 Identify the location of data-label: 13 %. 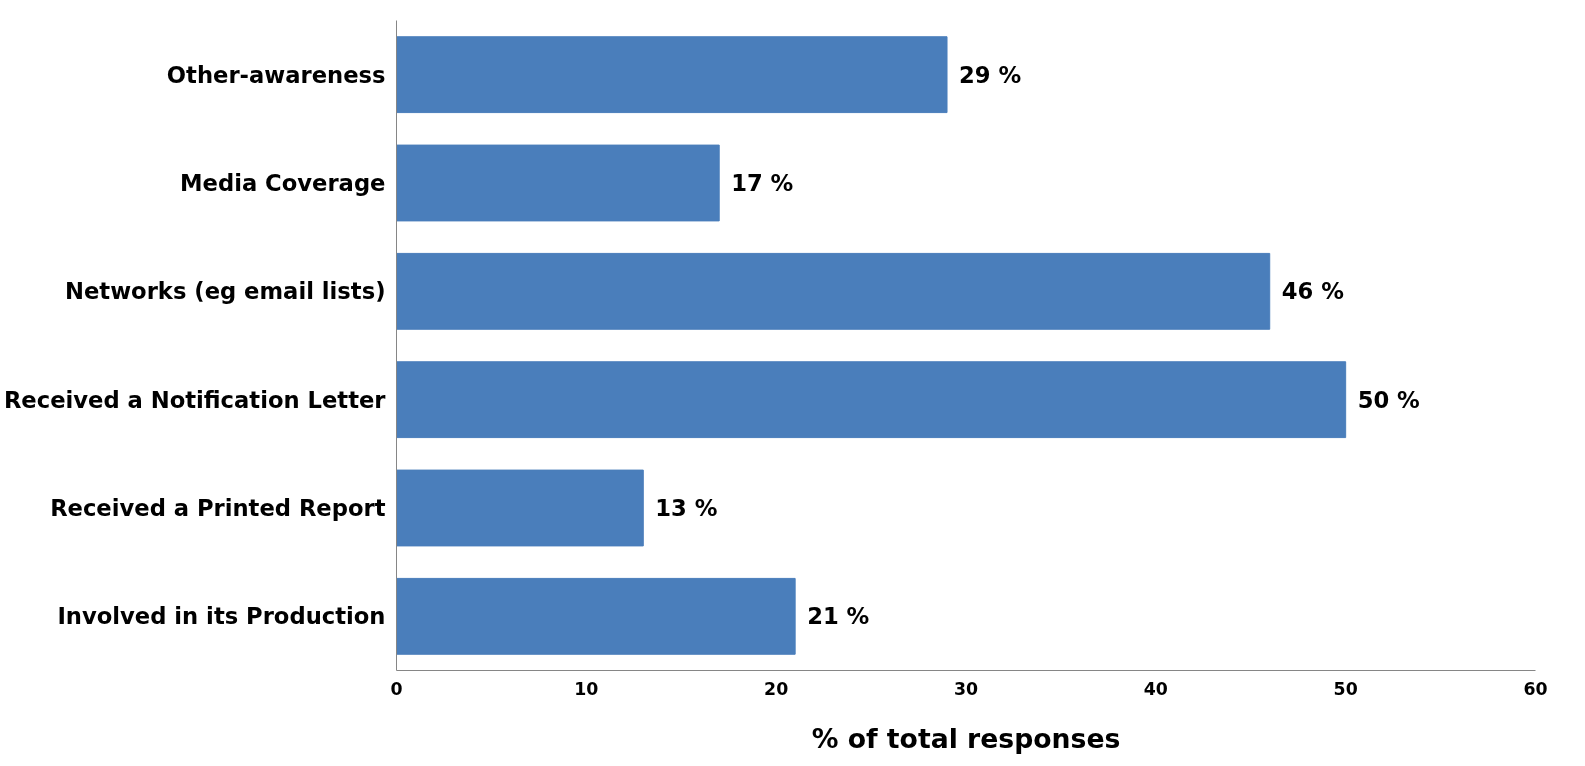
(686, 508).